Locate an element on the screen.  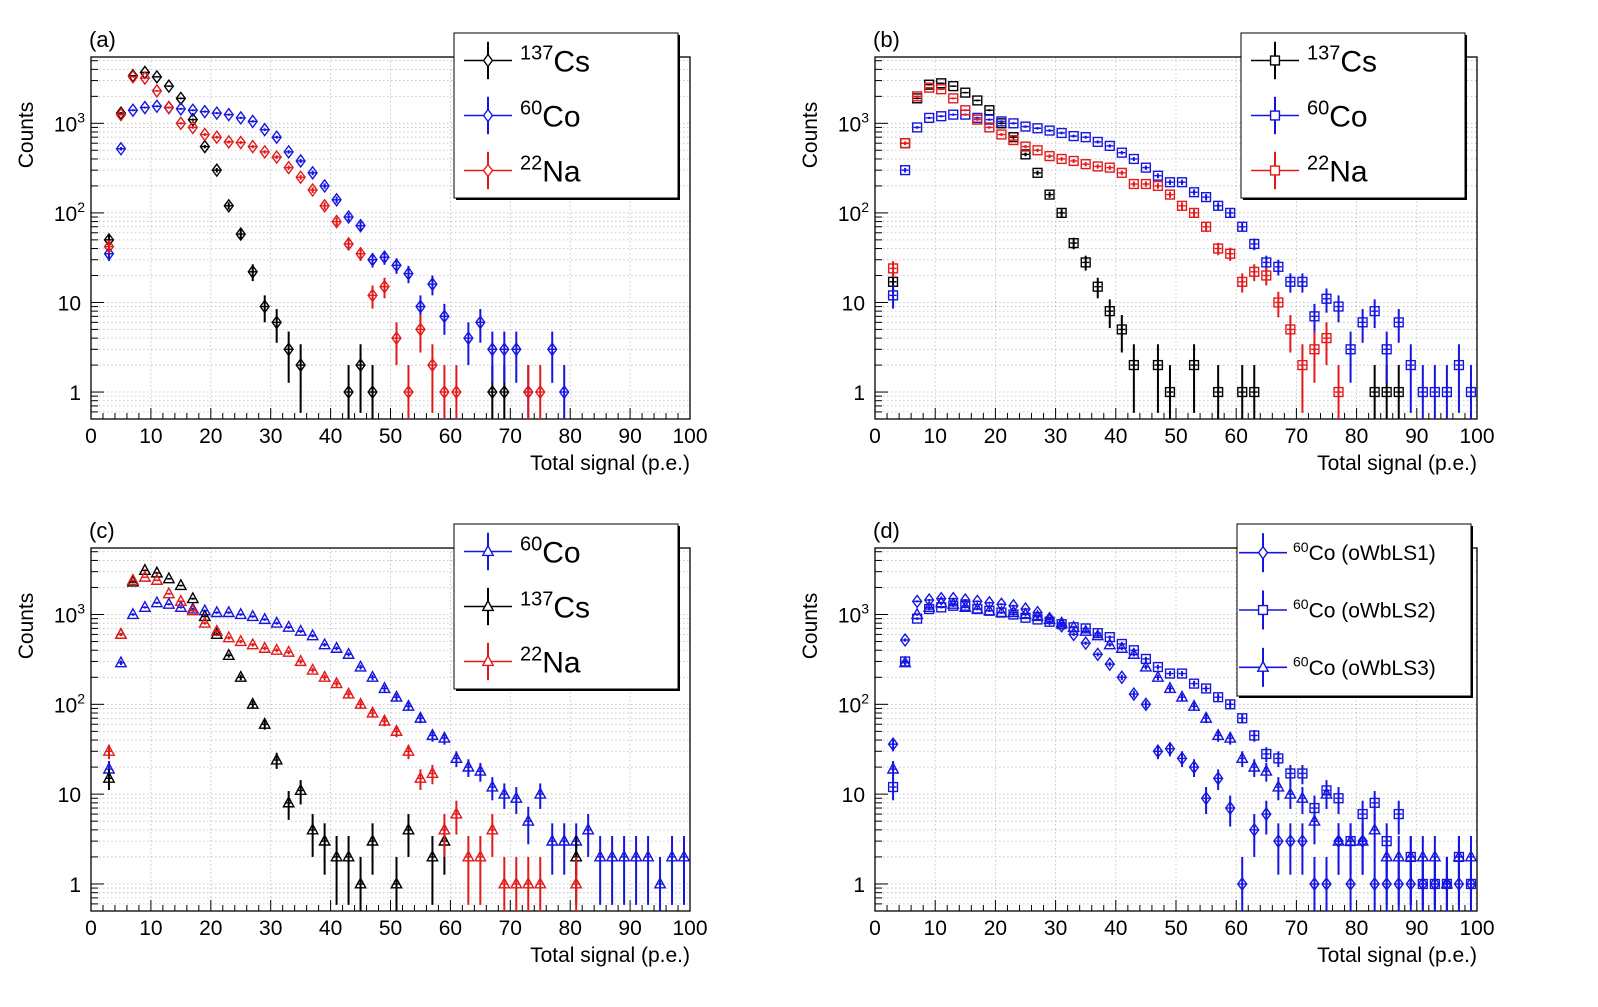
x-axis-ticks is located at coordinates (1176, 413).